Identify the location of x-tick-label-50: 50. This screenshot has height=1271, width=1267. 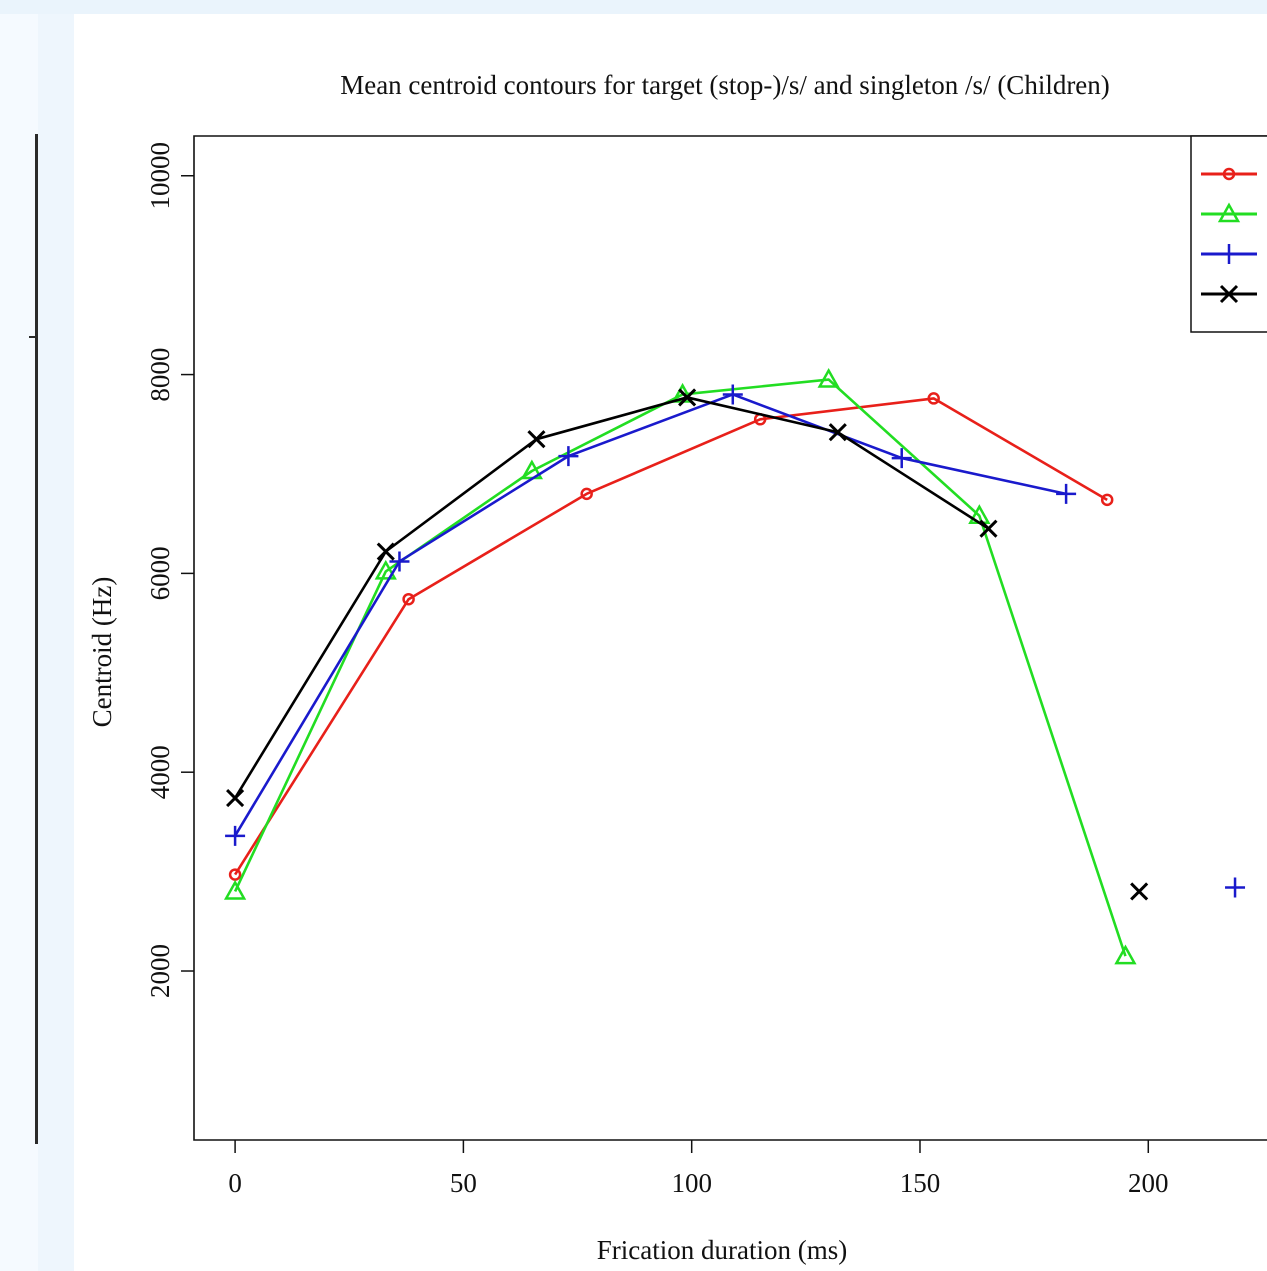
(463, 1183).